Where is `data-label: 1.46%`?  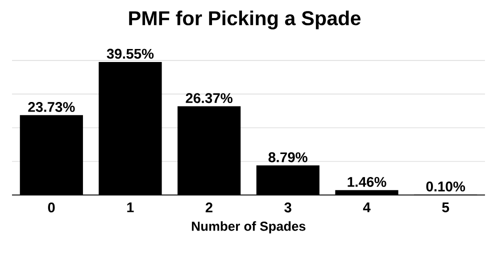
data-label: 1.46% is located at coordinates (367, 181).